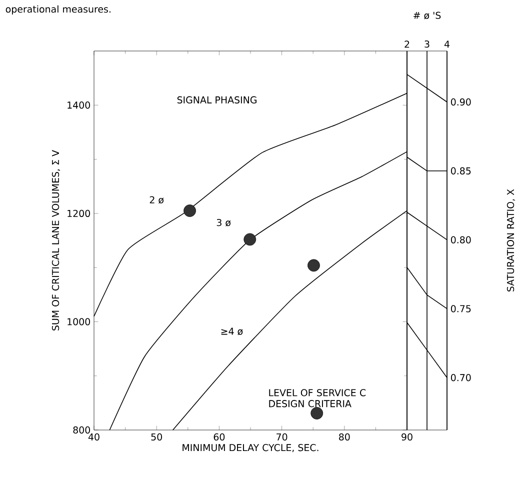 The height and width of the screenshot is (477, 523). Describe the element at coordinates (56, 240) in the screenshot. I see `y-axis-title: SUM OF CRITICAL LANE VOLUMES, Σ V` at that location.